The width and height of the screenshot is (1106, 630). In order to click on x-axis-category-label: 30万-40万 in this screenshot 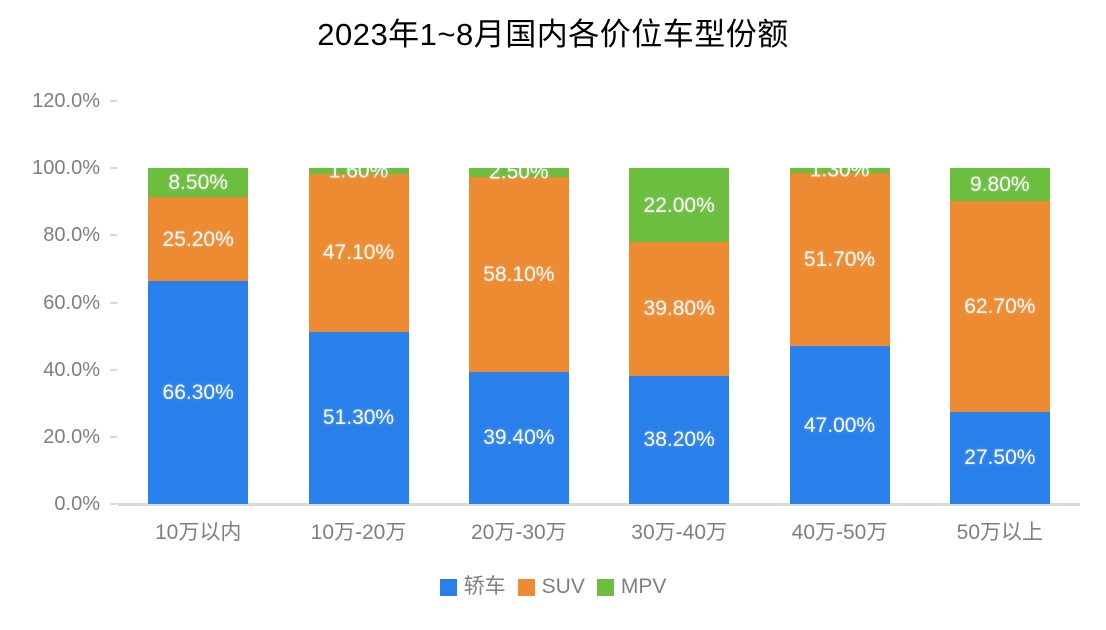, I will do `click(679, 532)`.